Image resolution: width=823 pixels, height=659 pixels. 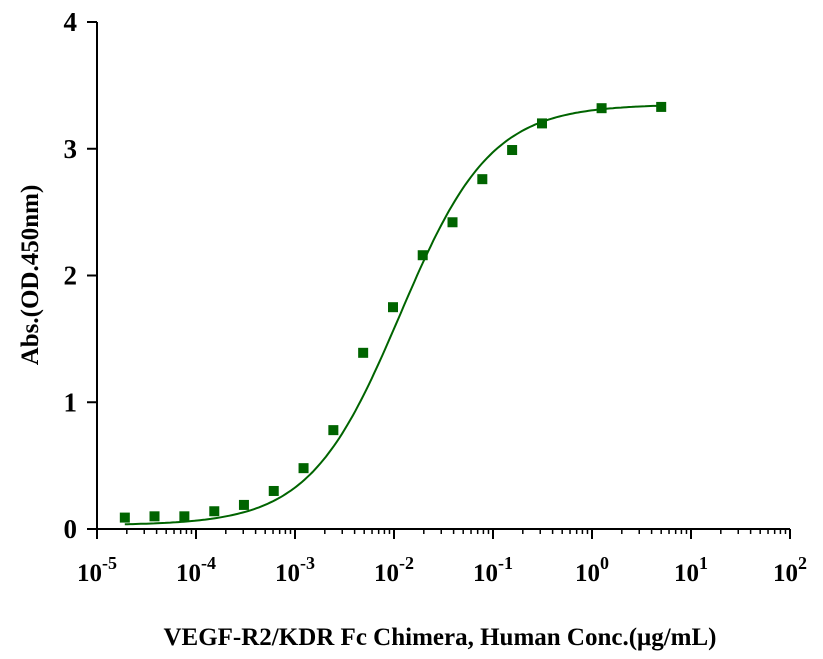 I want to click on y-tick-label: 4, so click(x=71, y=22).